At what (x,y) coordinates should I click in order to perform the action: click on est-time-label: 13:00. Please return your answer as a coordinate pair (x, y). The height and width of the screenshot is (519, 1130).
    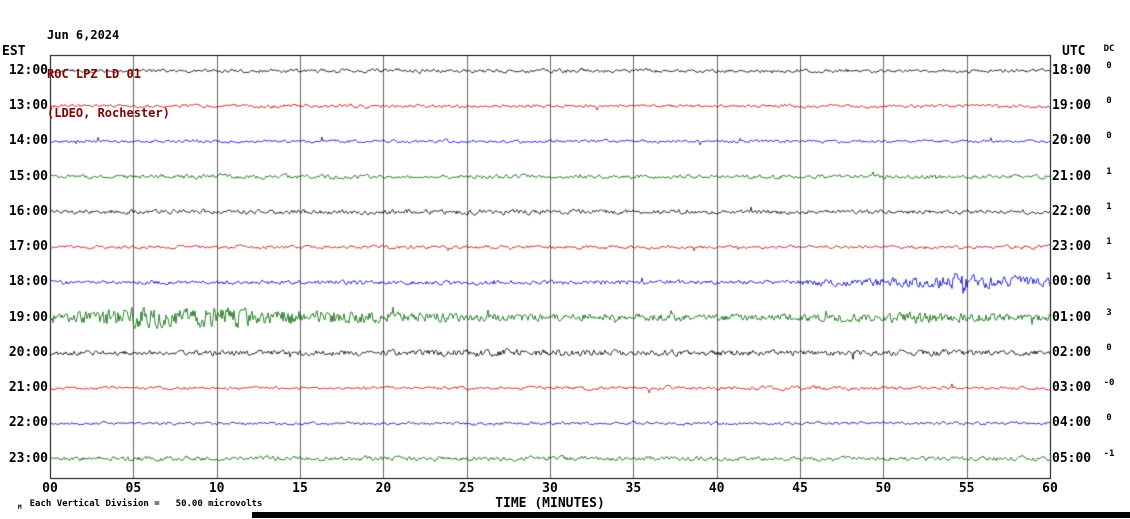
    Looking at the image, I should click on (28, 106).